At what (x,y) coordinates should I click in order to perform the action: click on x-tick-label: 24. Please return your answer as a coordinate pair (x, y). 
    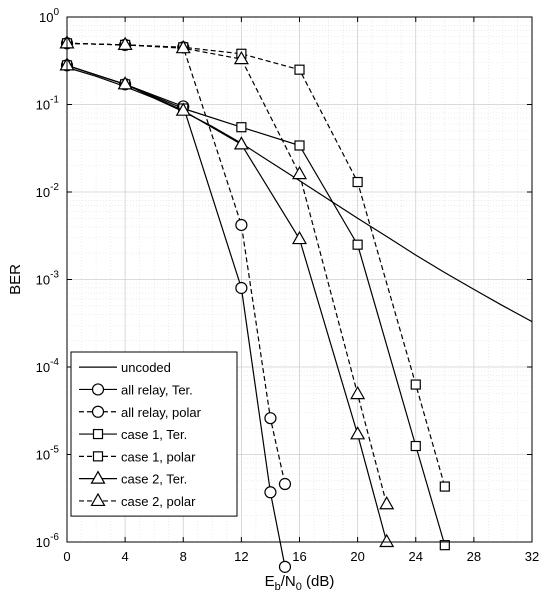
    Looking at the image, I should click on (416, 556).